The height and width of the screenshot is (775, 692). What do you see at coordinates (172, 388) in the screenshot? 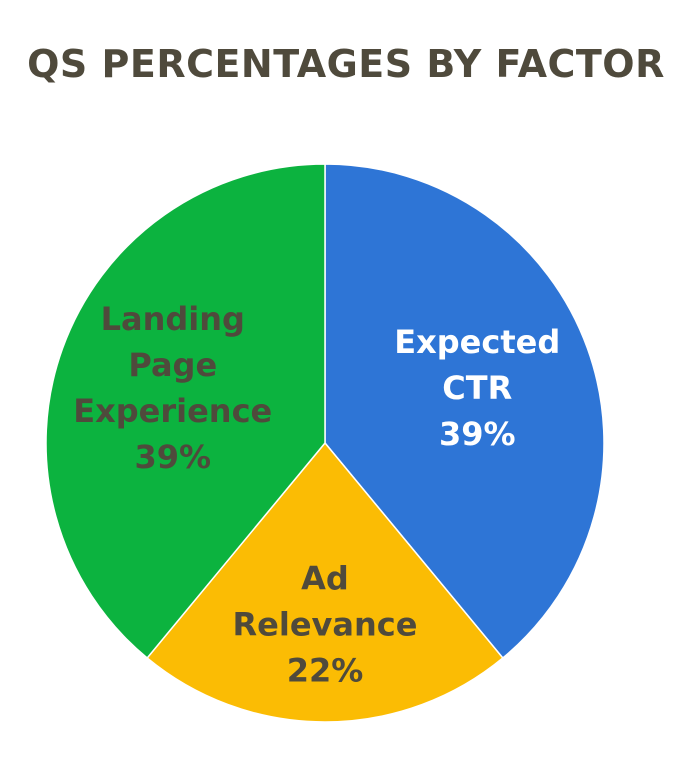
I see `slice-label-3: Landing Page Experience 39%` at bounding box center [172, 388].